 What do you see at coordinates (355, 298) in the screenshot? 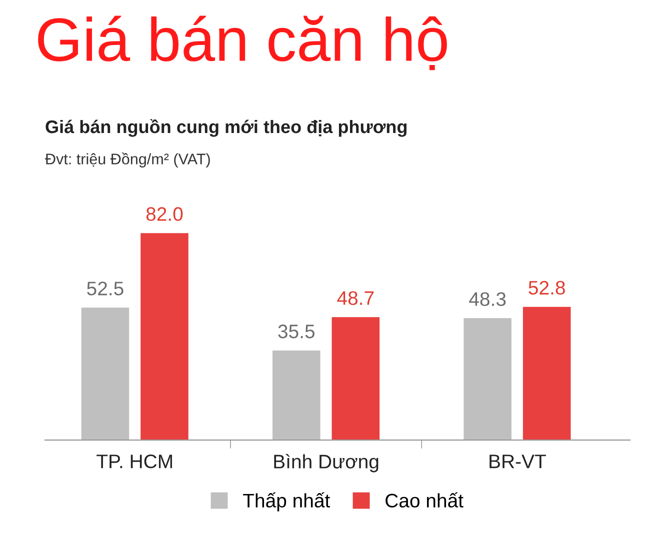
I see `data-label: 48.7` at bounding box center [355, 298].